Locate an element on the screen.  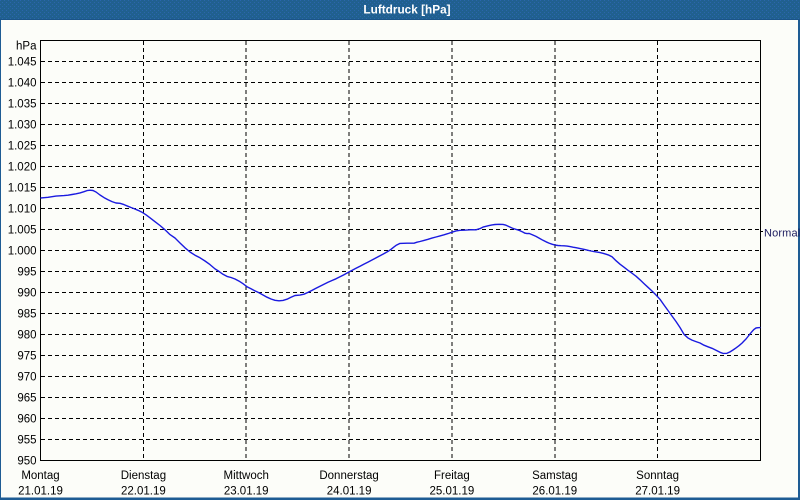
svg-text: 1.020 is located at coordinates (22, 168).